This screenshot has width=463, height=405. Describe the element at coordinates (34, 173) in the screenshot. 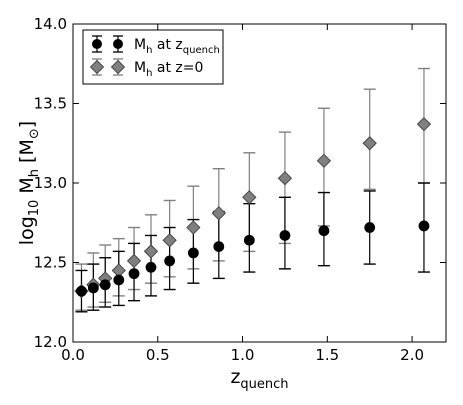

I see `y-axis-label-main-sub: h` at that location.